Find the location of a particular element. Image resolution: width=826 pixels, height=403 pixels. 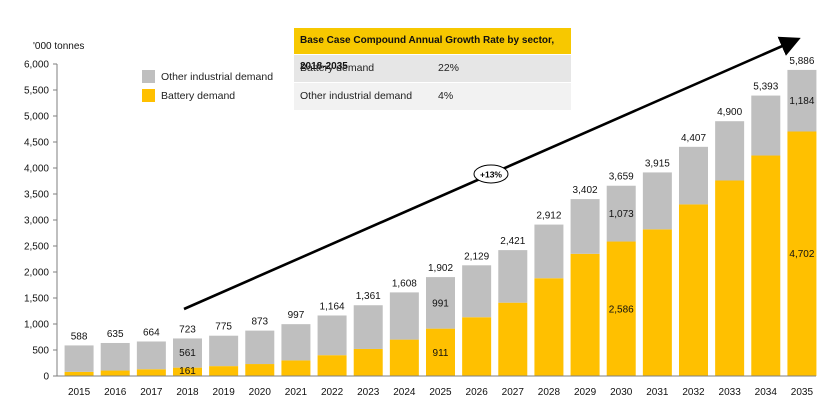

total-value-label: 664 is located at coordinates (151, 332).